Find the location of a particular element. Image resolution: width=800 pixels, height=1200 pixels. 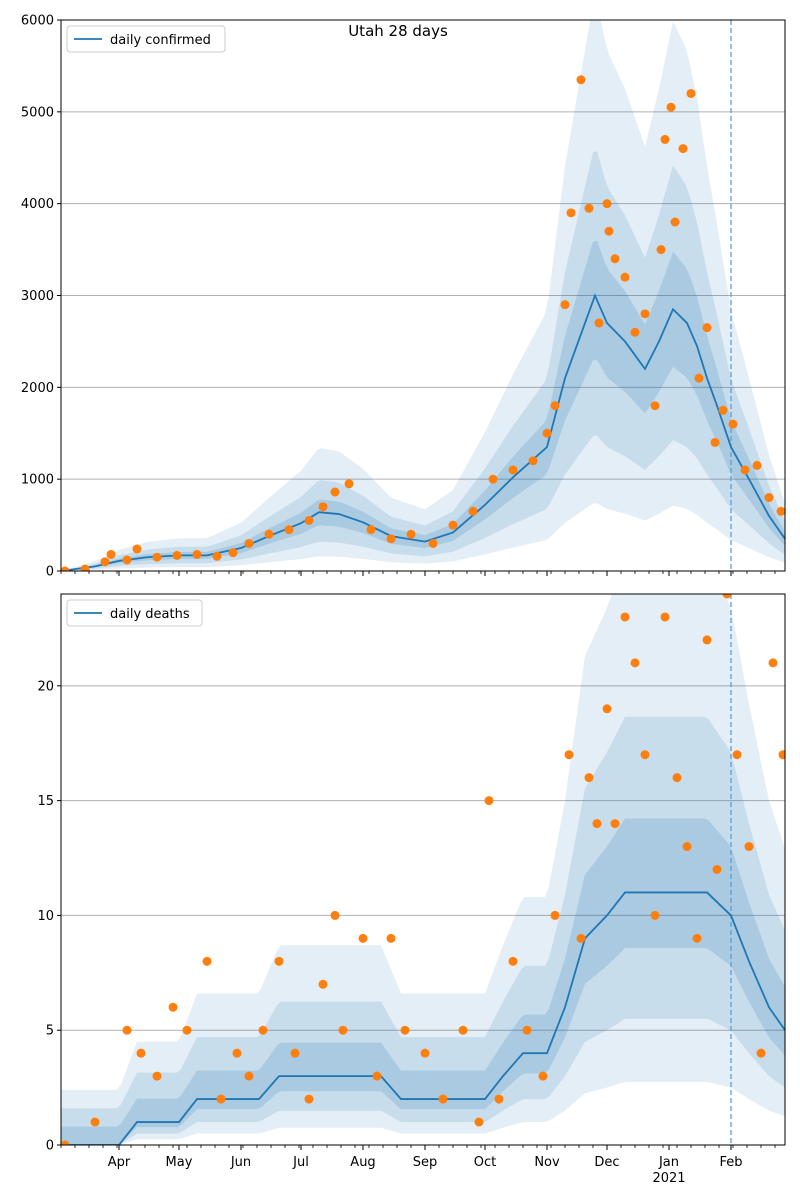

legend-label: daily confirmed is located at coordinates (160, 40).